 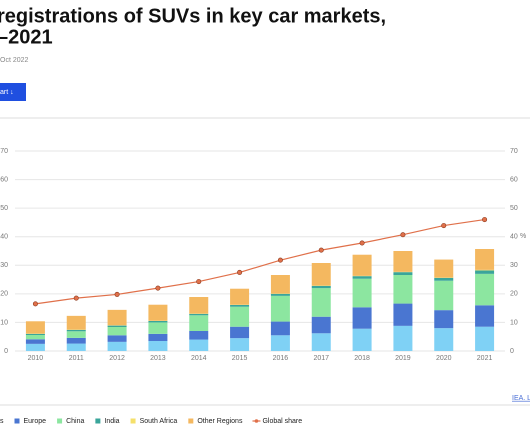 What do you see at coordinates (514, 322) in the screenshot?
I see `y2-tick-label: 10` at bounding box center [514, 322].